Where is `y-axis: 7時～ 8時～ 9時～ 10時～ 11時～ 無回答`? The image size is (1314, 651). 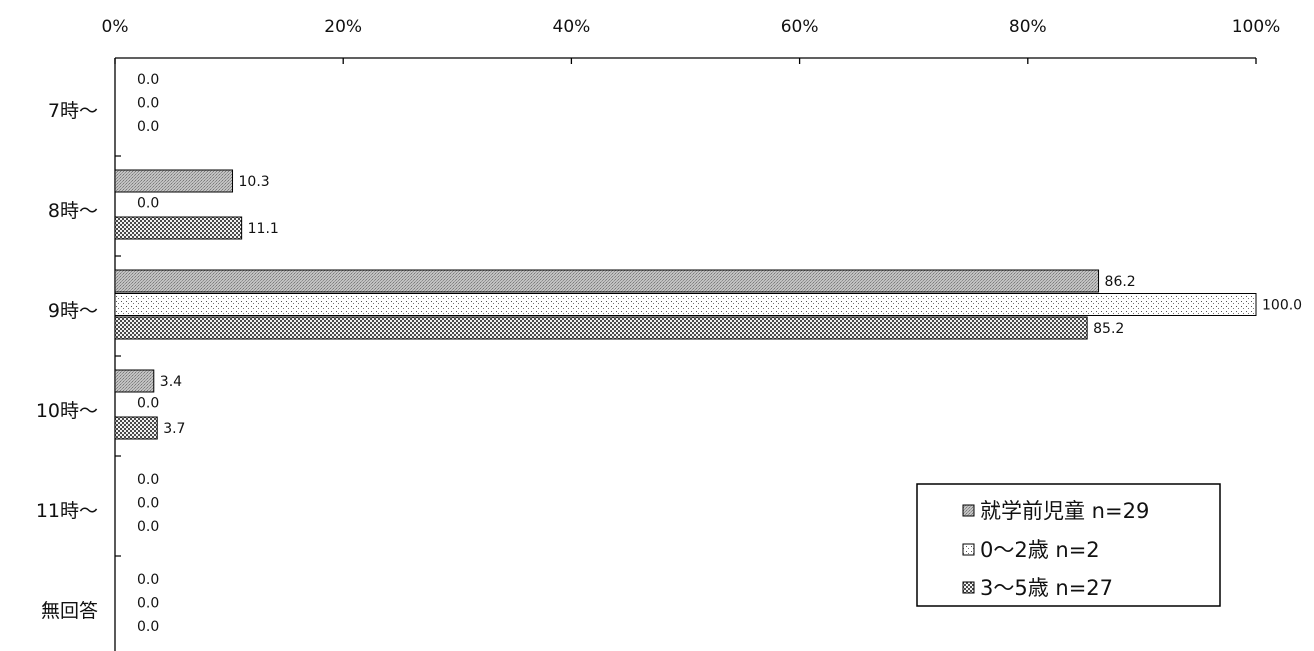 y-axis: 7時～ 8時～ 9時～ 10時～ 11時～ 無回答 is located at coordinates (78, 354).